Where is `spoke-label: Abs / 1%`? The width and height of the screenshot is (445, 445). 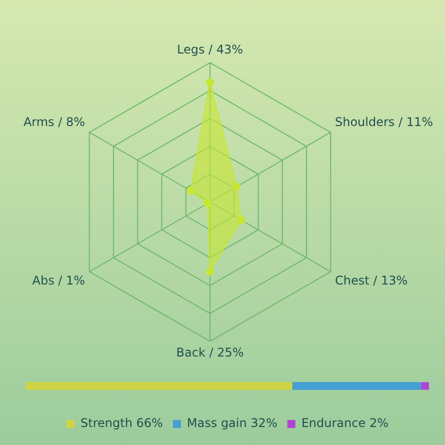
spoke-label: Abs / 1% is located at coordinates (59, 280).